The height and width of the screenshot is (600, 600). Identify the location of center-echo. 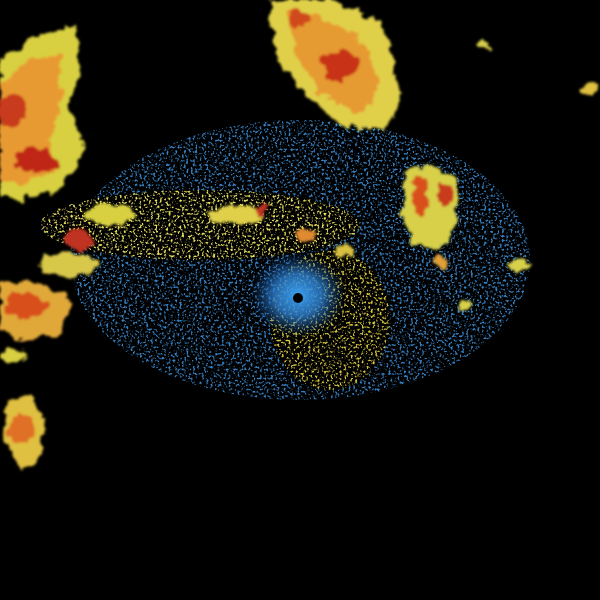
(298, 295).